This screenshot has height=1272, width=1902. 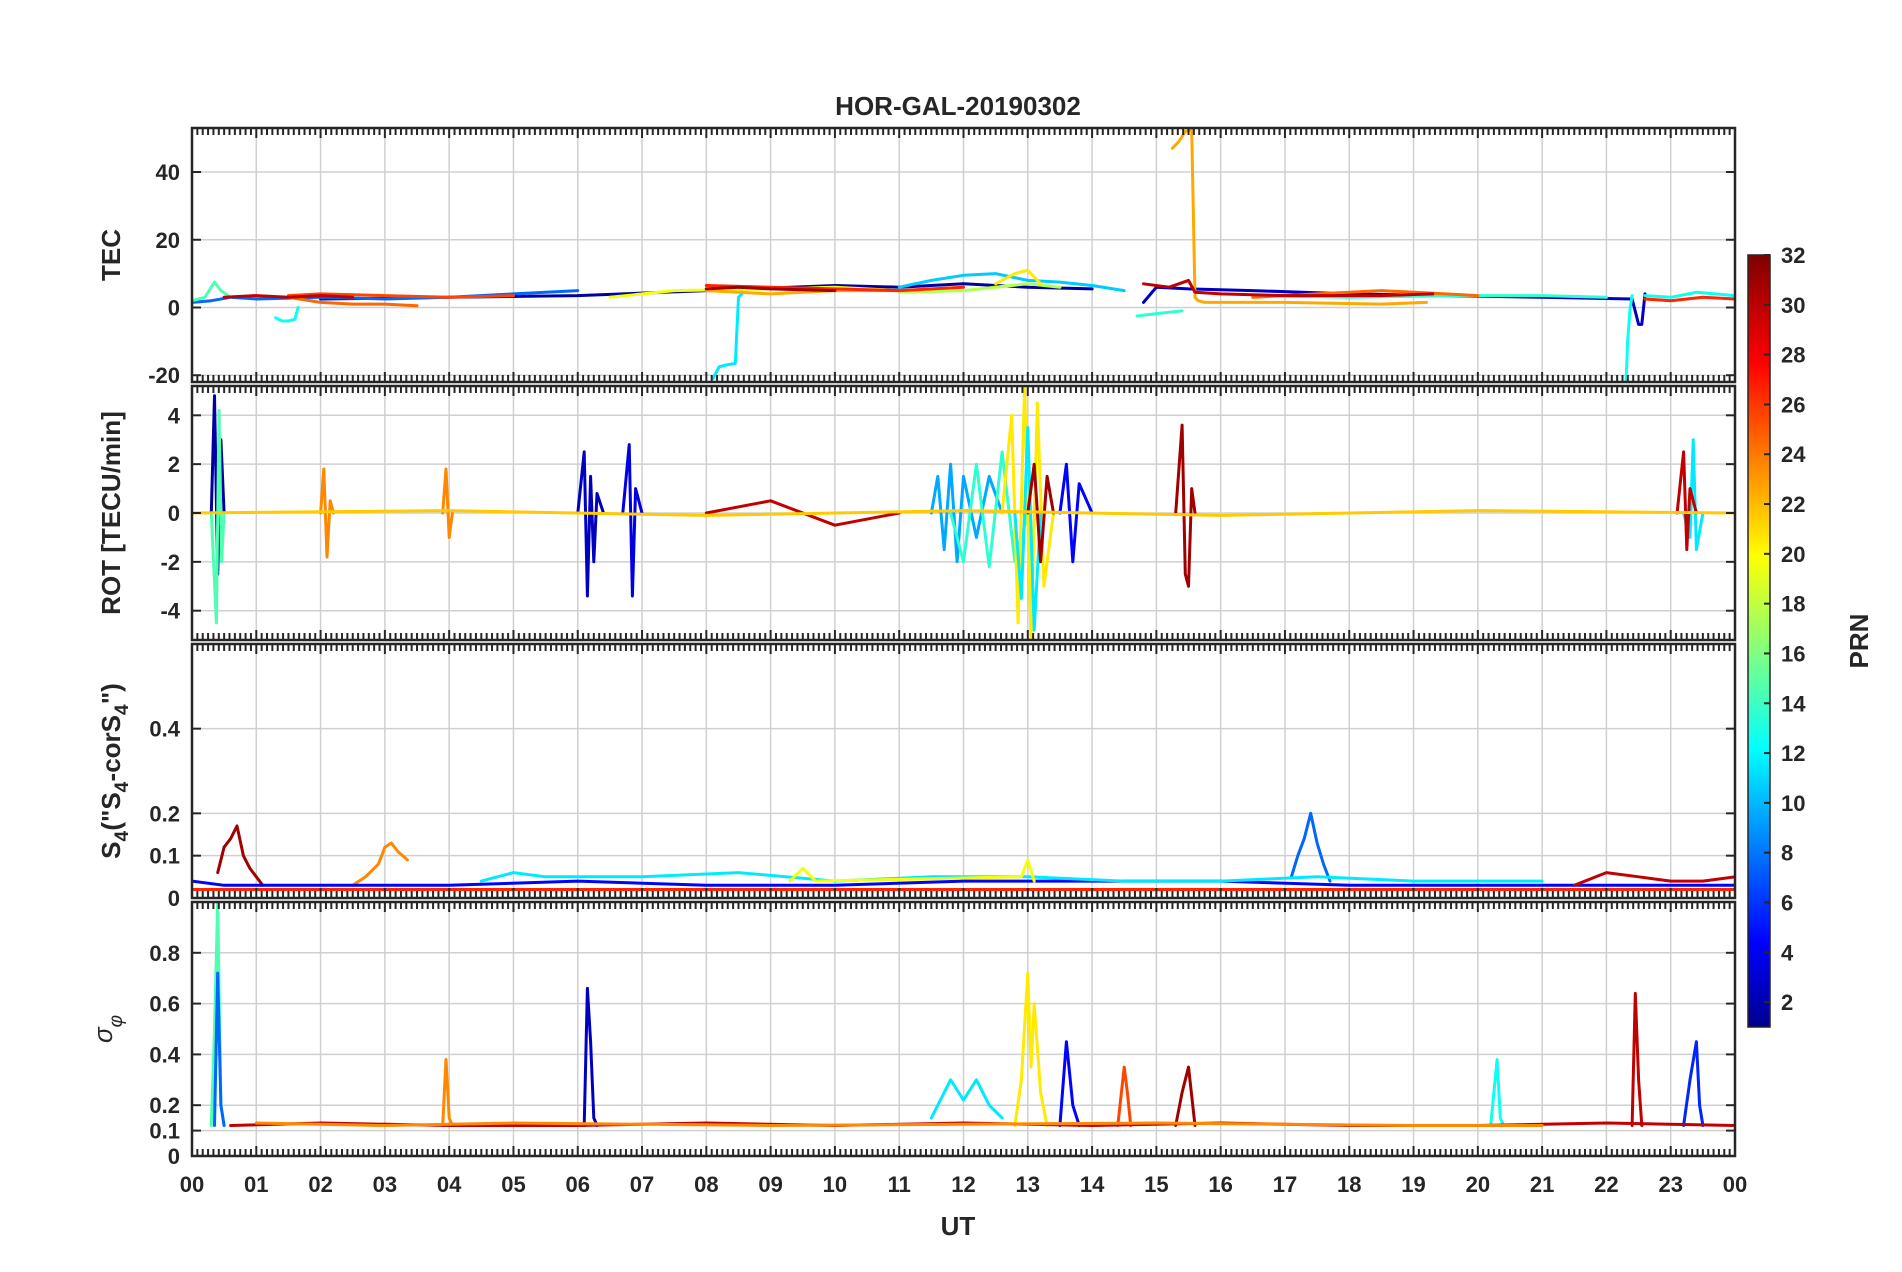 What do you see at coordinates (958, 1226) in the screenshot?
I see `x-axis-label: UT` at bounding box center [958, 1226].